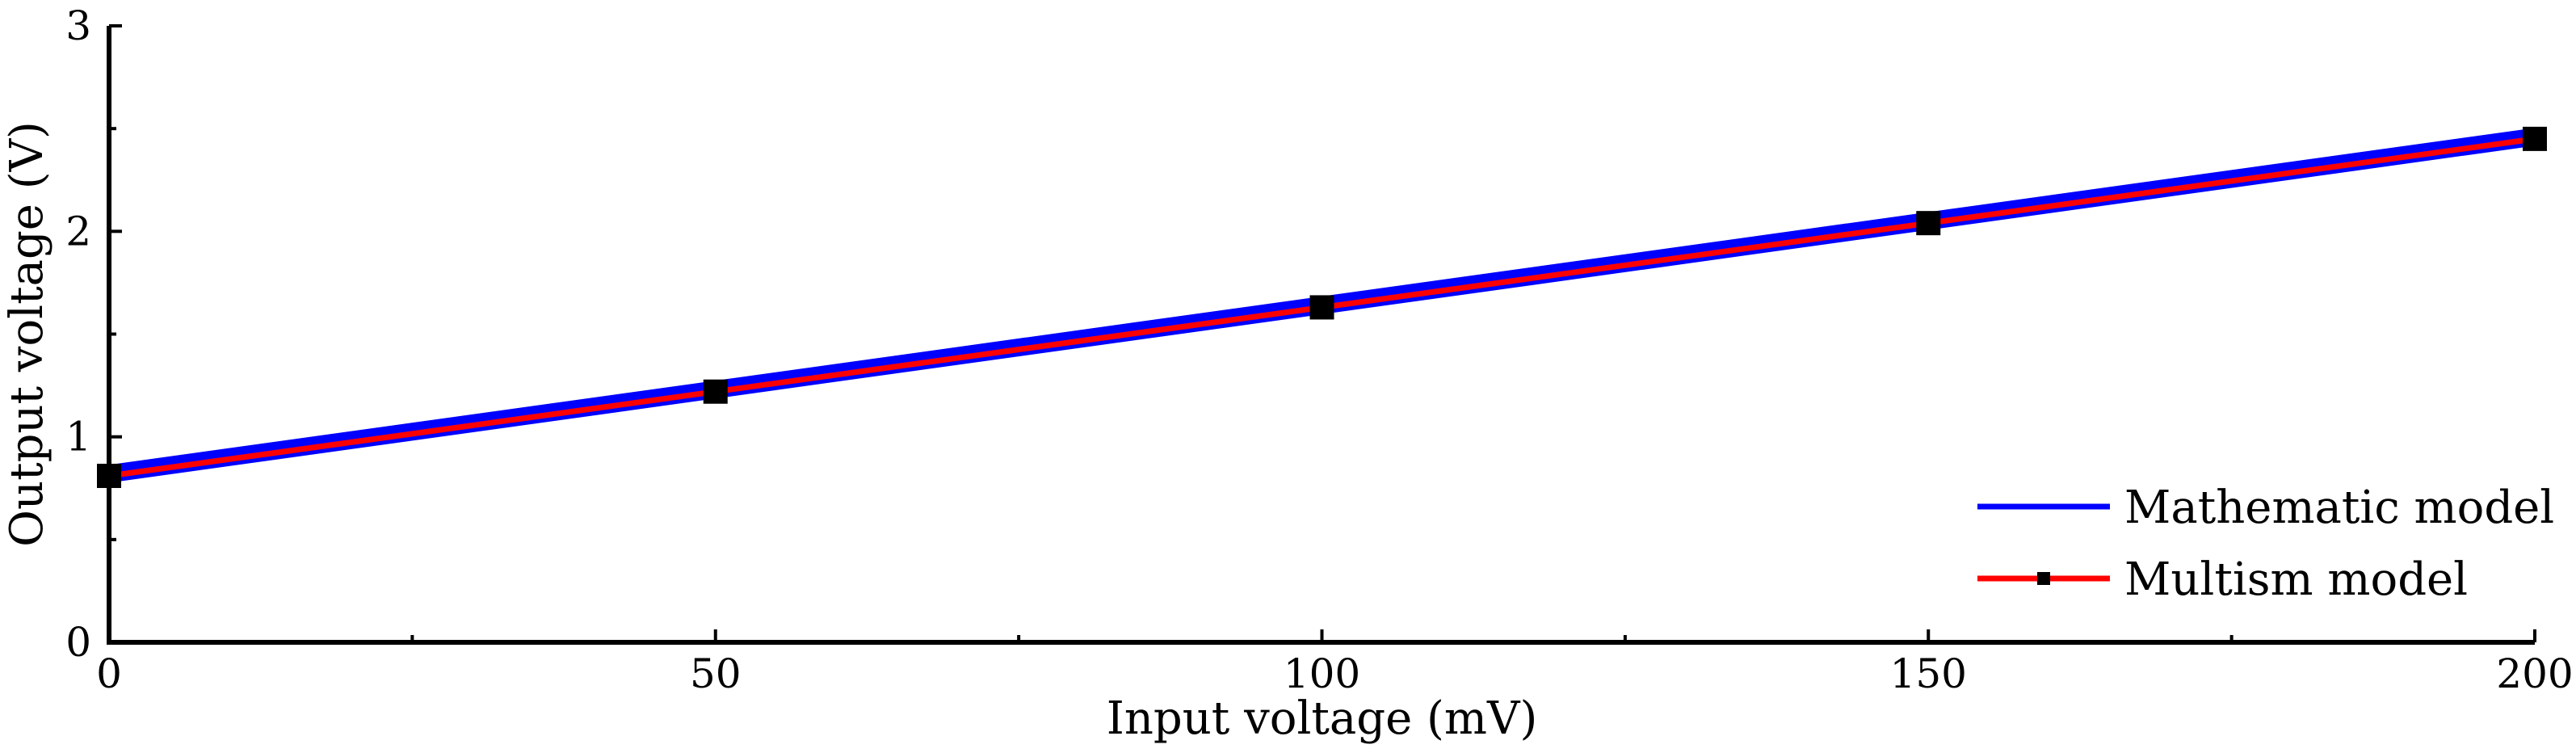 This screenshot has height=753, width=2576. What do you see at coordinates (2534, 673) in the screenshot?
I see `x-tick-label: 200` at bounding box center [2534, 673].